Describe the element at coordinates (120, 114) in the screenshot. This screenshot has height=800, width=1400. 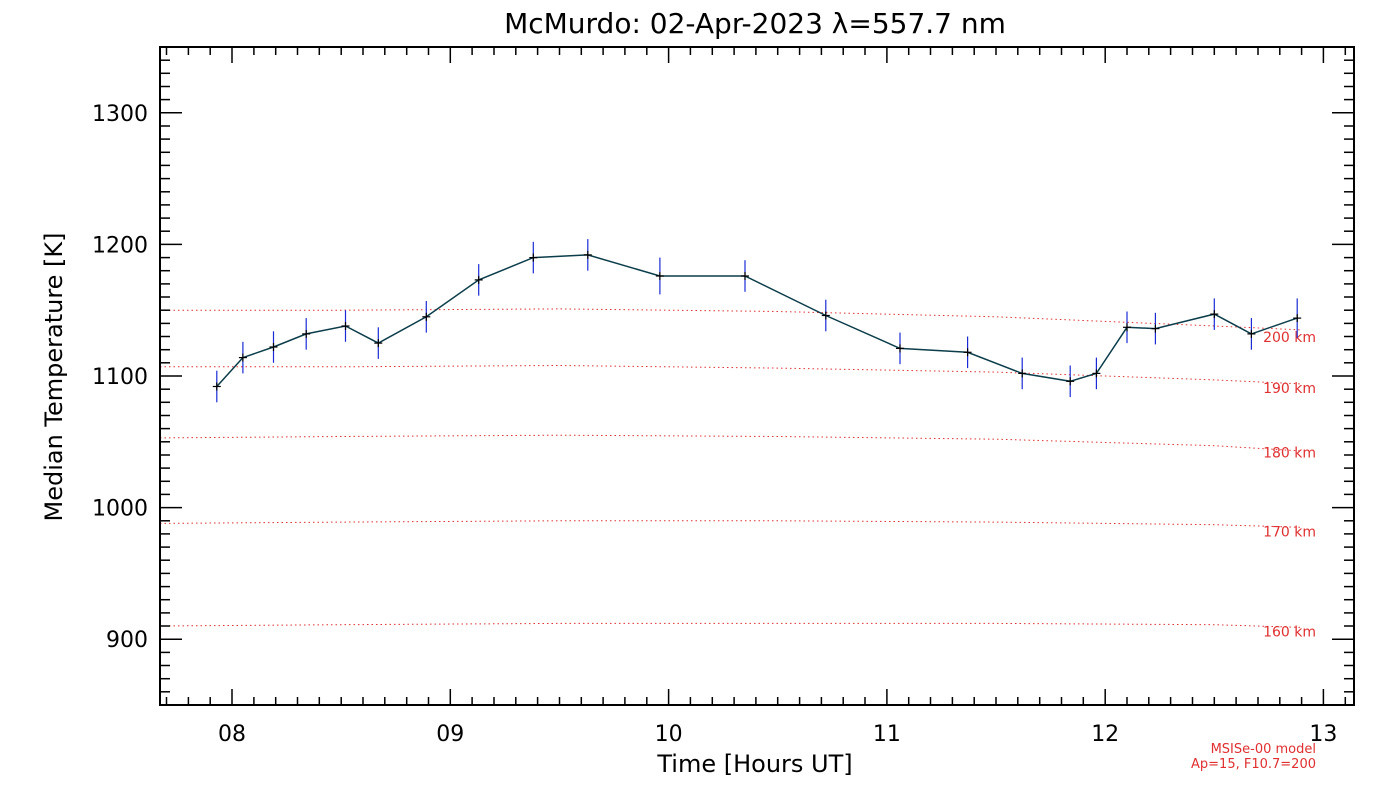
I see `y-tick-label-4: 1300` at that location.